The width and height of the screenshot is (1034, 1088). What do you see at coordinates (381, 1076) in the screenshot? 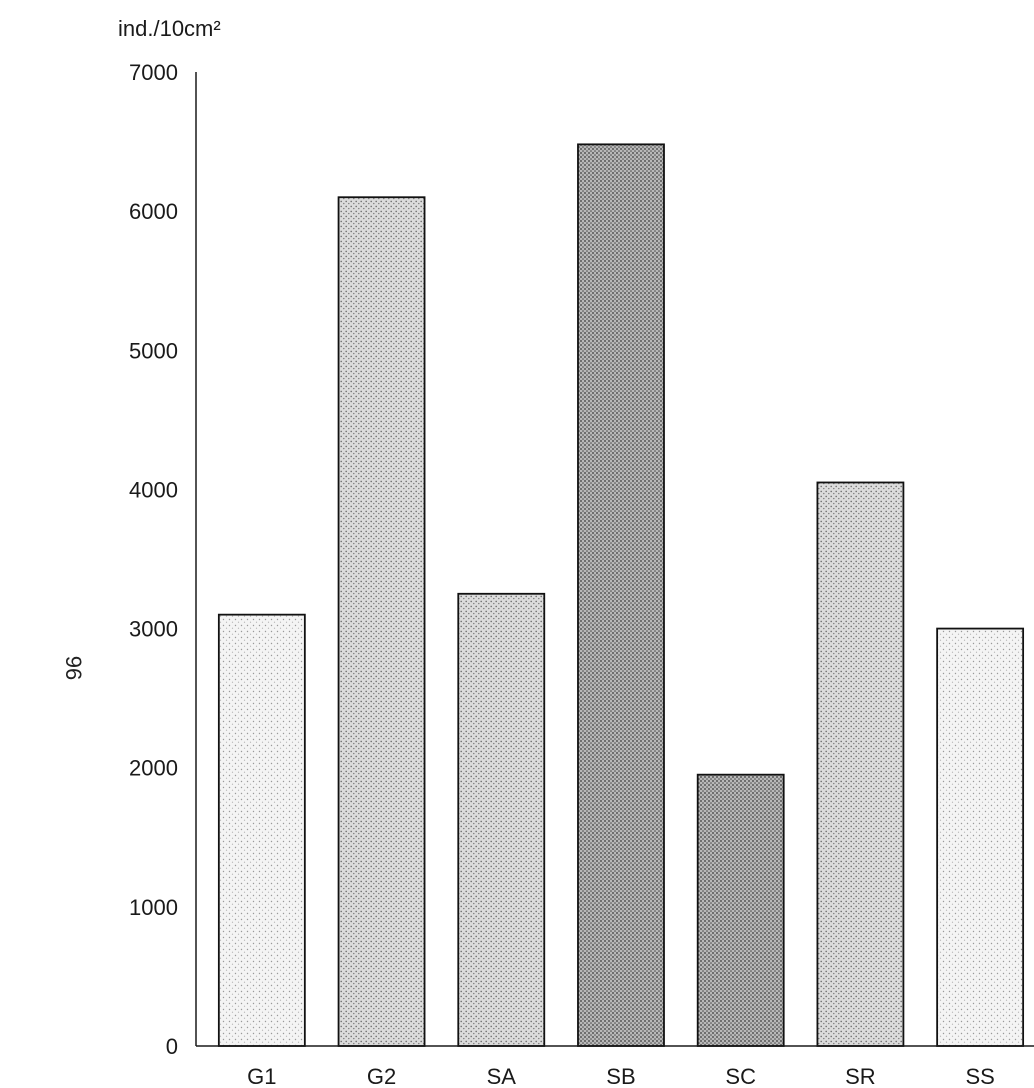
I see `x-tick-label: G2` at bounding box center [381, 1076].